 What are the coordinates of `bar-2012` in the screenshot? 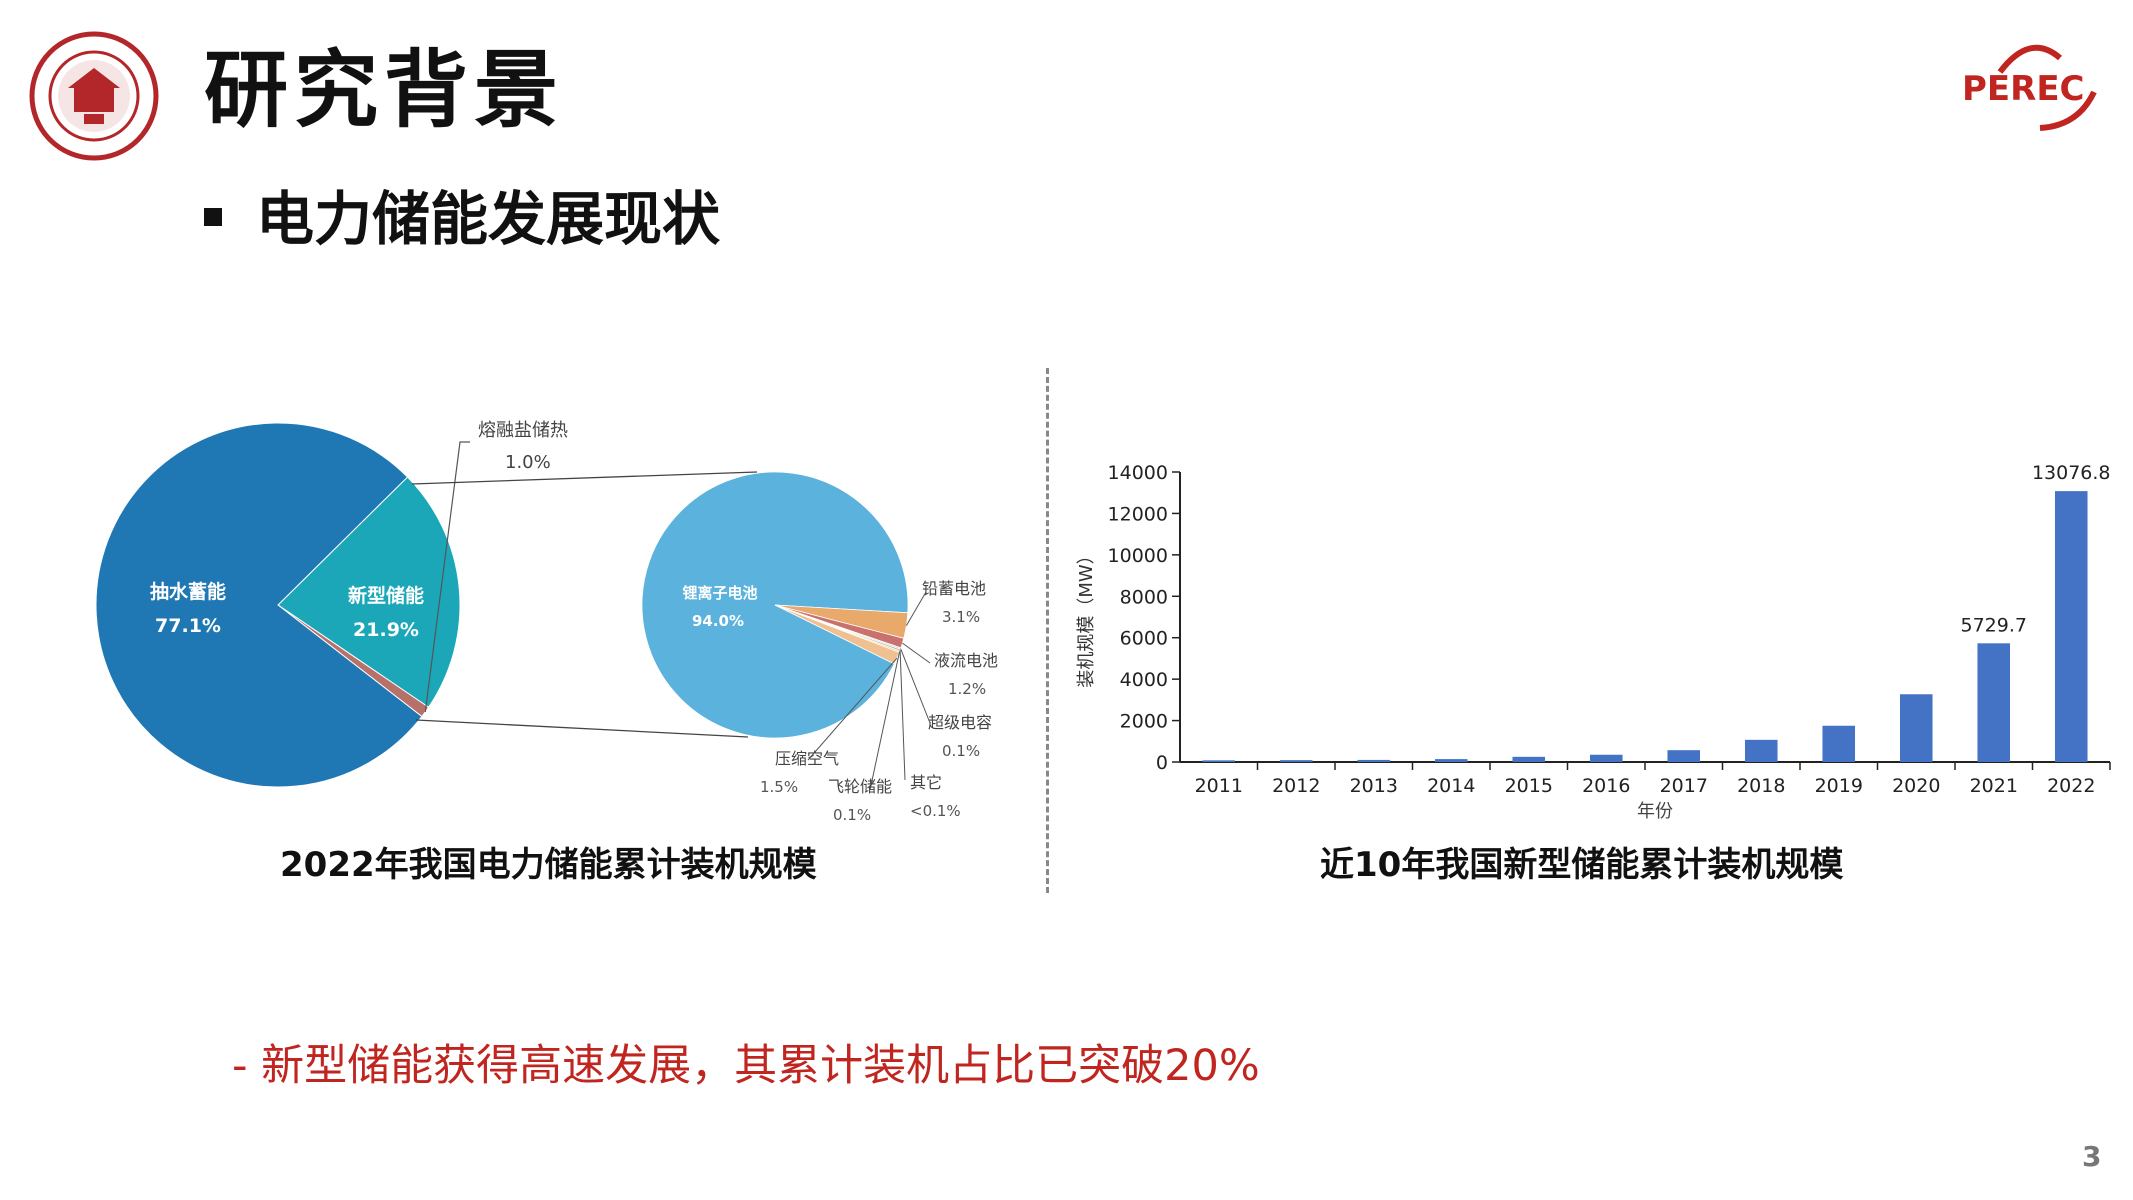 It's located at (1296, 761).